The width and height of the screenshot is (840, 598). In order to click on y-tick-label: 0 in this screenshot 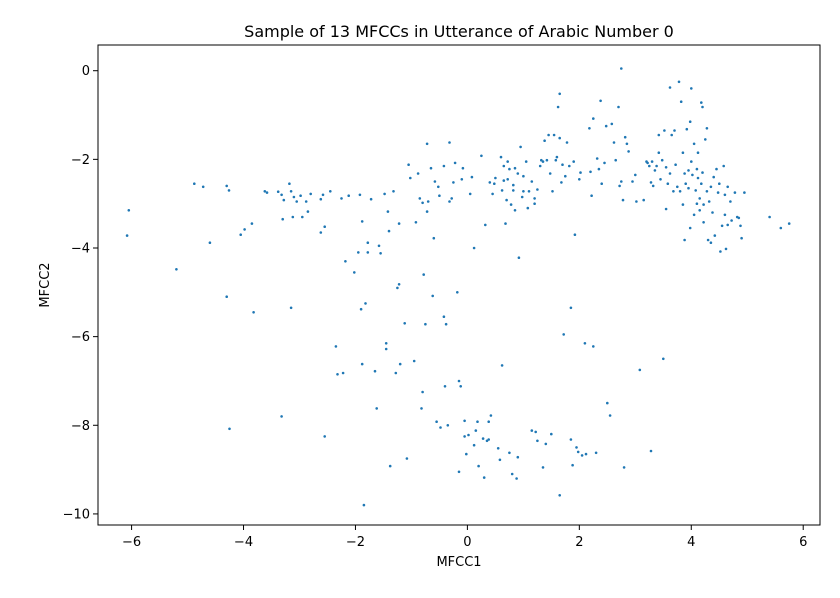, I will do `click(86, 71)`.